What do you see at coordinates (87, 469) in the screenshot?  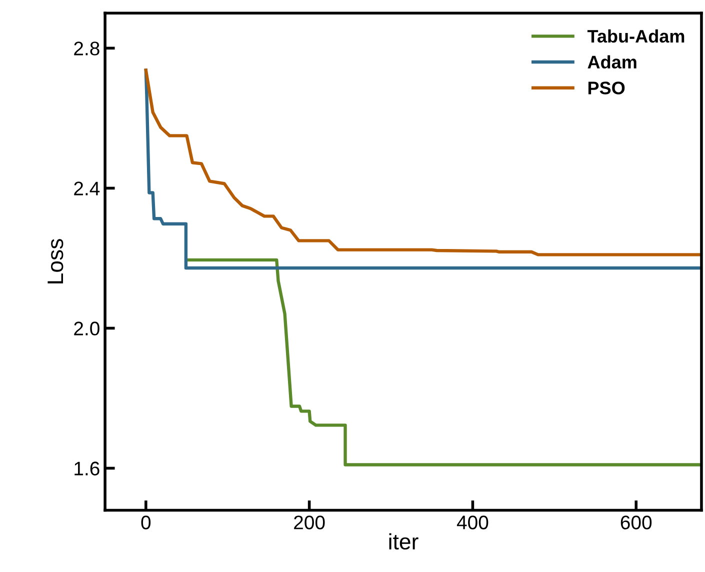 I see `y-tick-label: 1.6` at bounding box center [87, 469].